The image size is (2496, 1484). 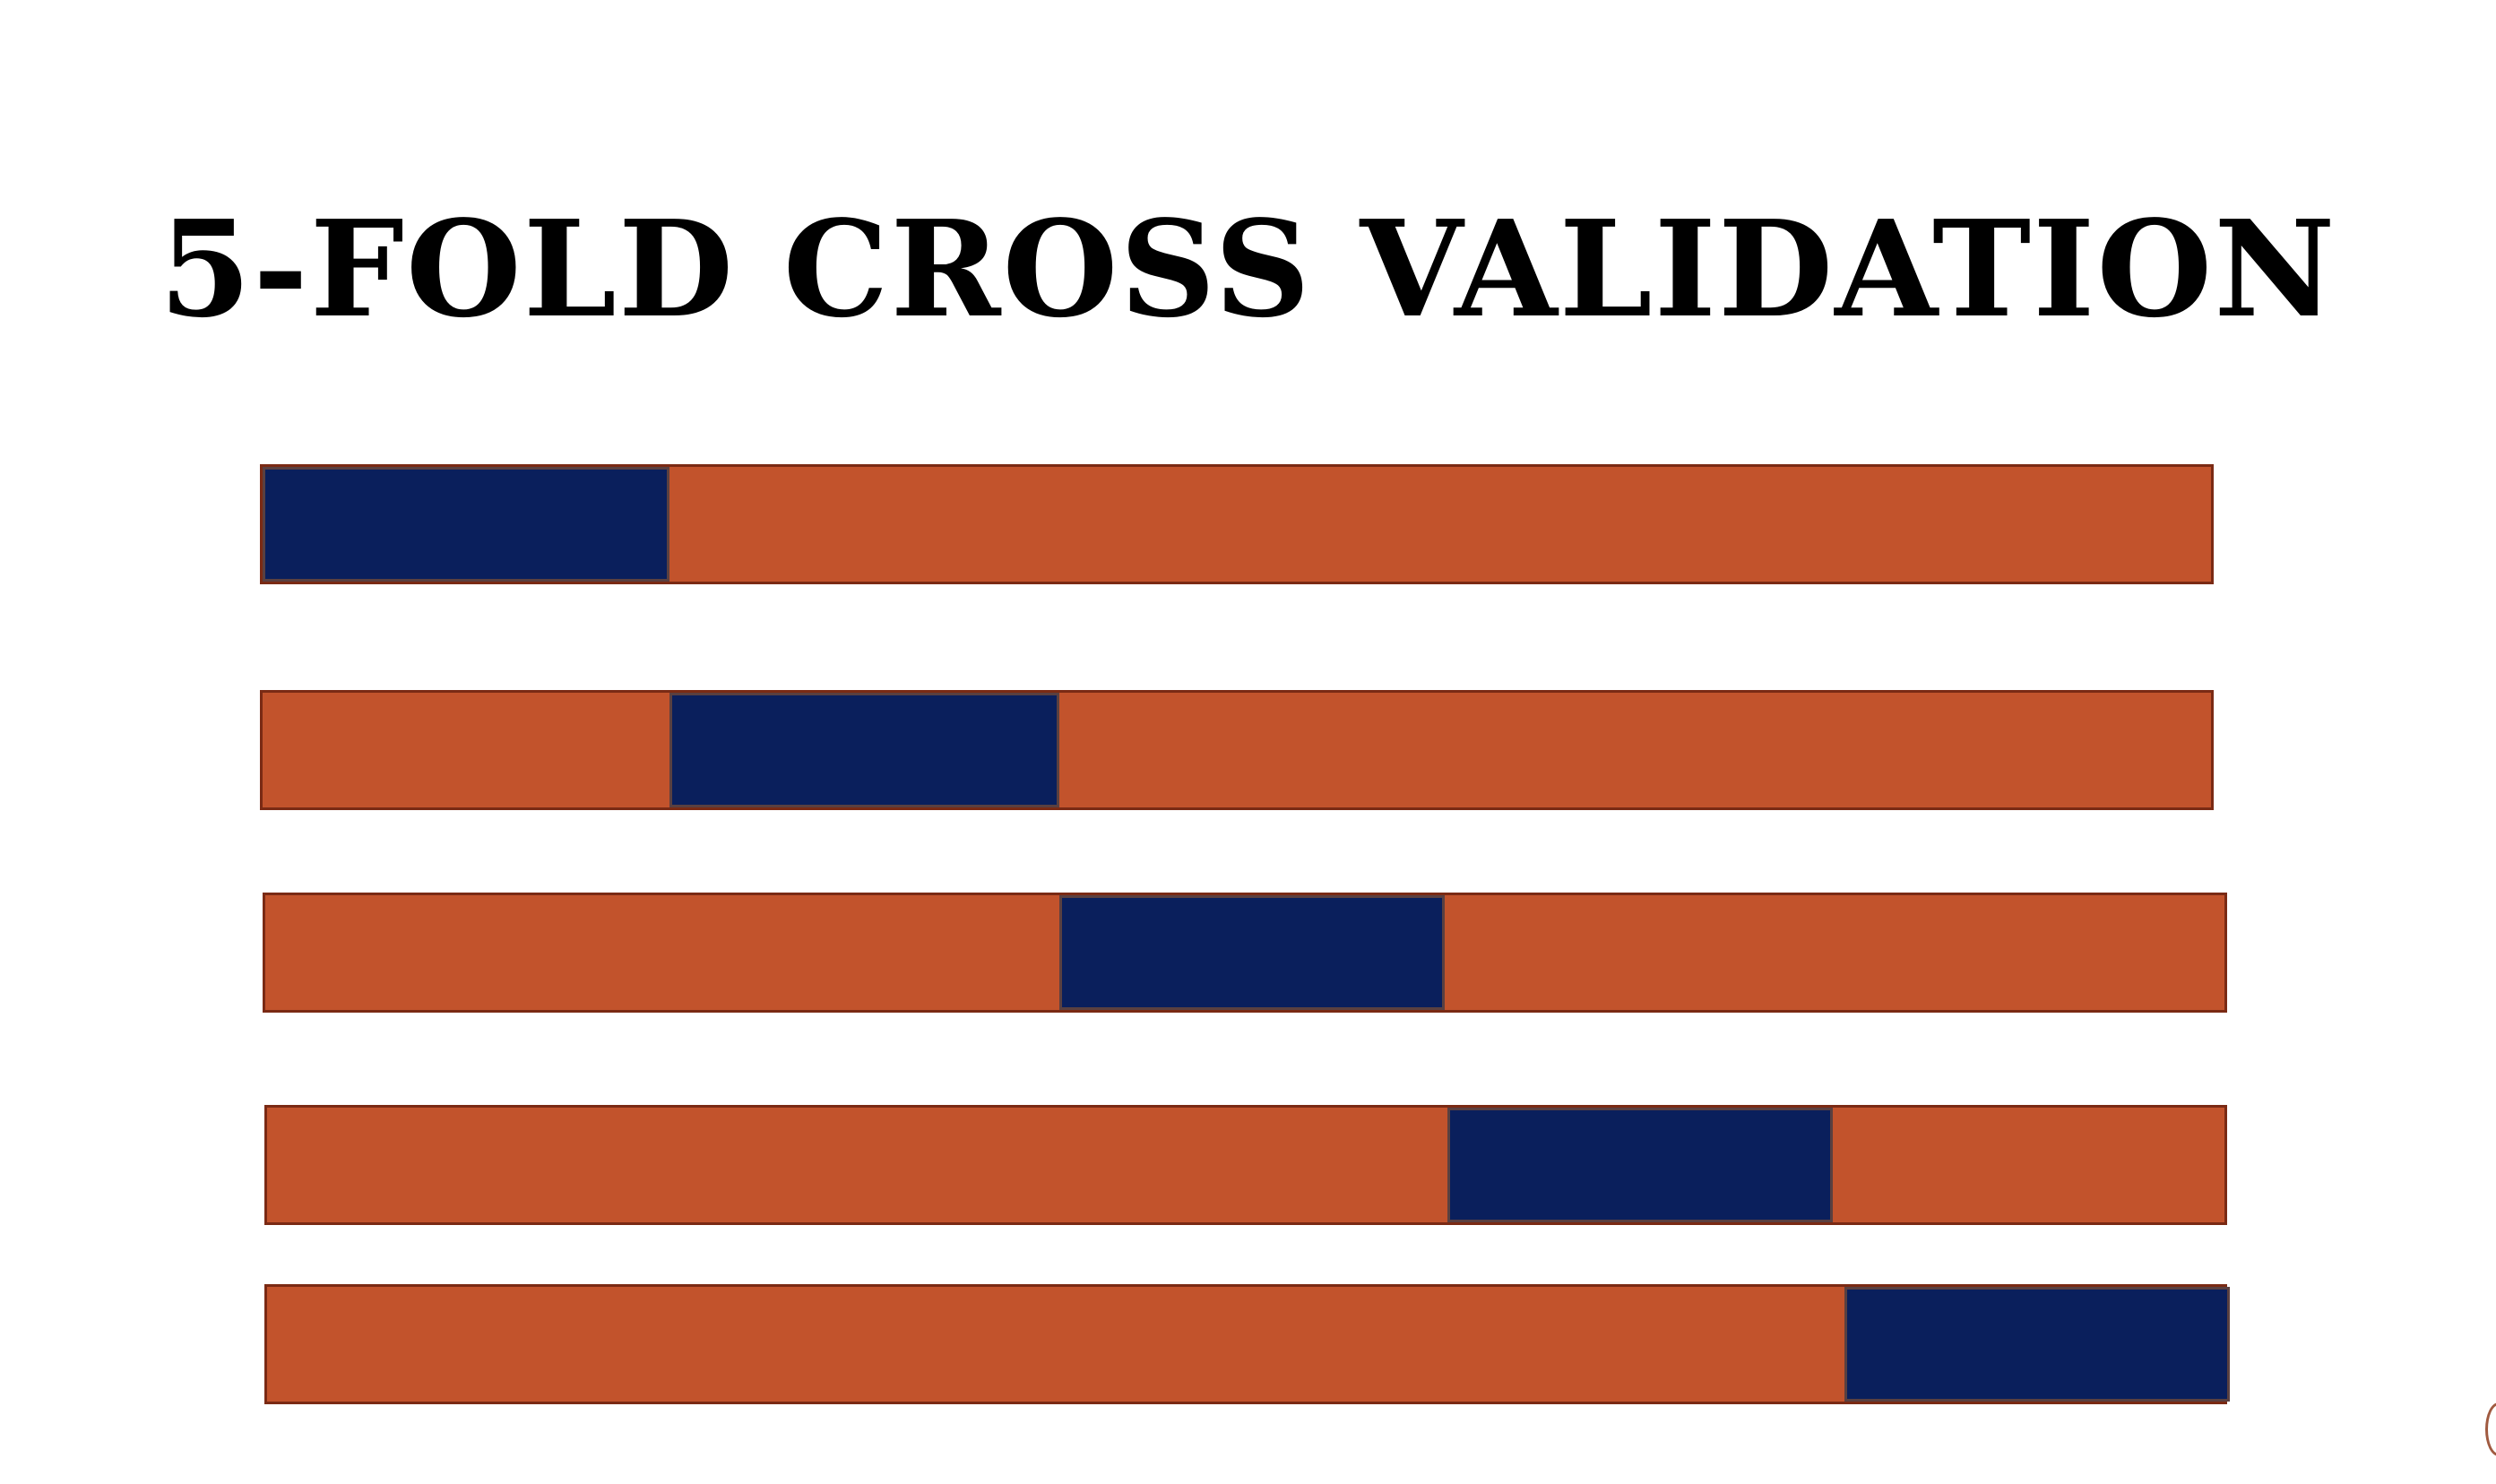 I want to click on diagram-title: 5-FOLD CROSS VALIDATION, so click(x=1248, y=269).